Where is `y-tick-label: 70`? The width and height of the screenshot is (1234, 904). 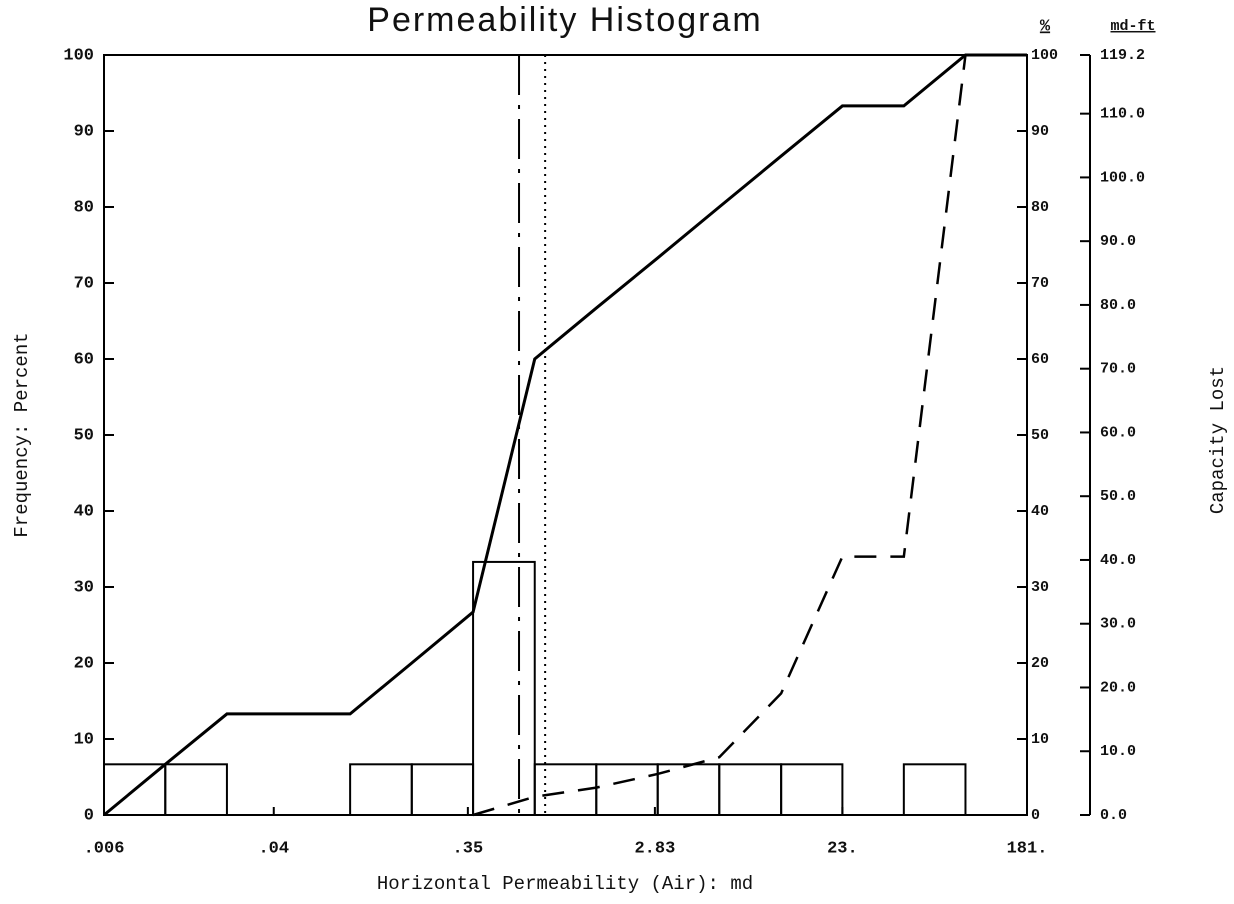
y-tick-label: 70 is located at coordinates (84, 283).